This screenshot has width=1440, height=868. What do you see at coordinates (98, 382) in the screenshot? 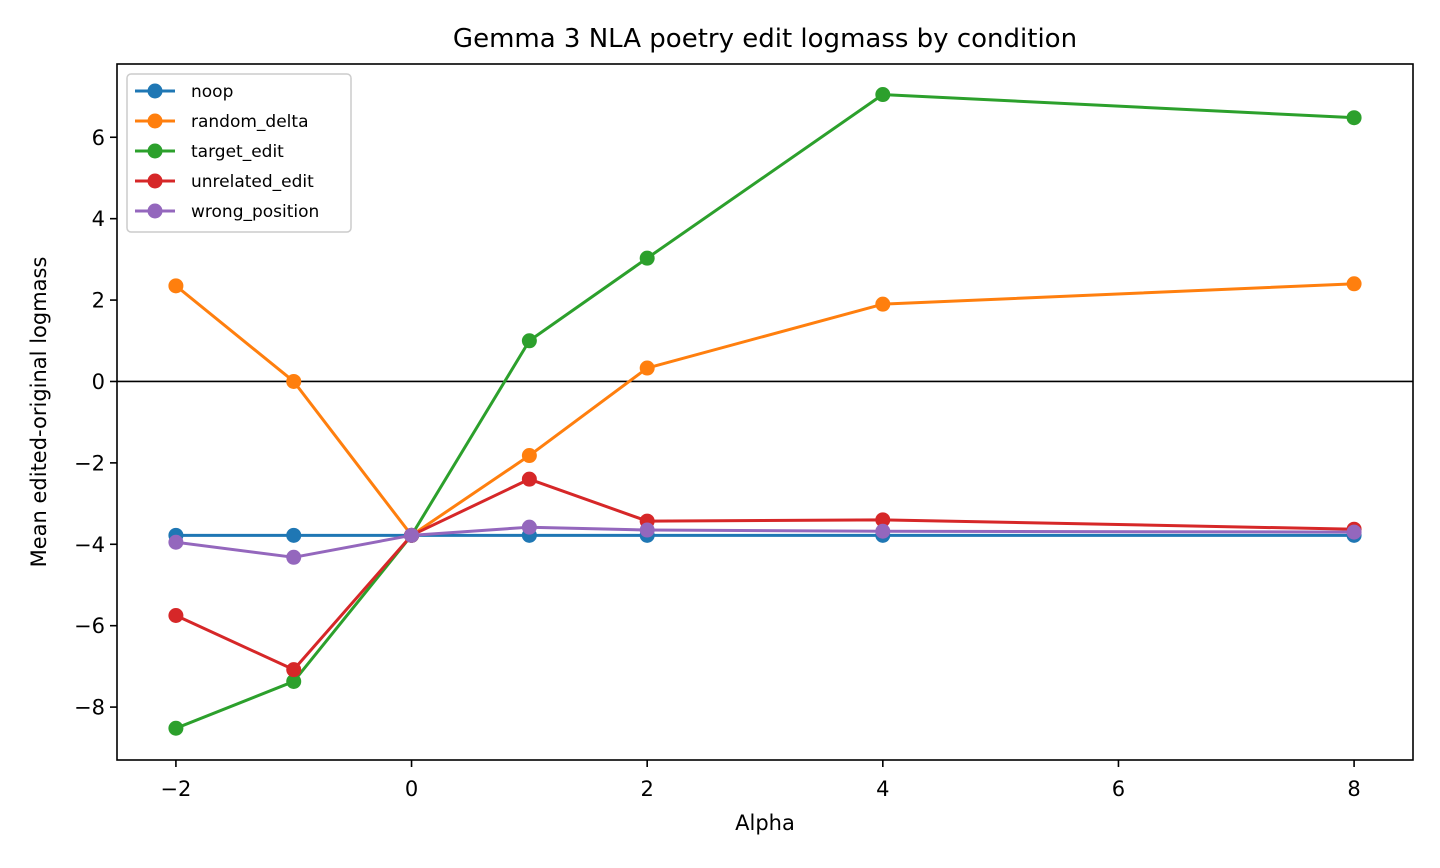
I see `y-tick-label: 0` at bounding box center [98, 382].